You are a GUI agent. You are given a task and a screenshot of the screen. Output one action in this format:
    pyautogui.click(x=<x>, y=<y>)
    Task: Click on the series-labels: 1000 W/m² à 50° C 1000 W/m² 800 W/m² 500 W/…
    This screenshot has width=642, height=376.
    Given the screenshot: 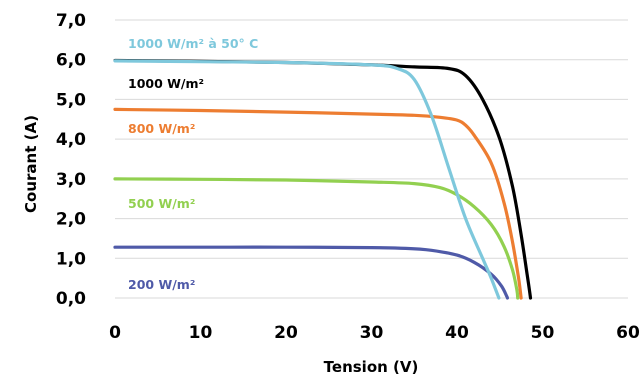 What is the action you would take?
    pyautogui.click(x=193, y=164)
    